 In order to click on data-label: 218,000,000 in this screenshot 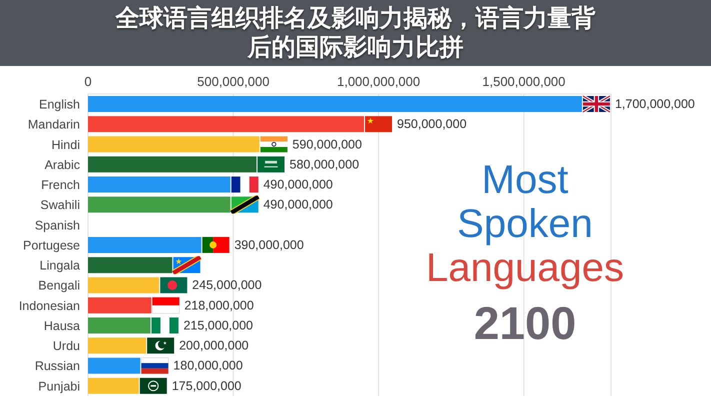, I will do `click(219, 305)`.